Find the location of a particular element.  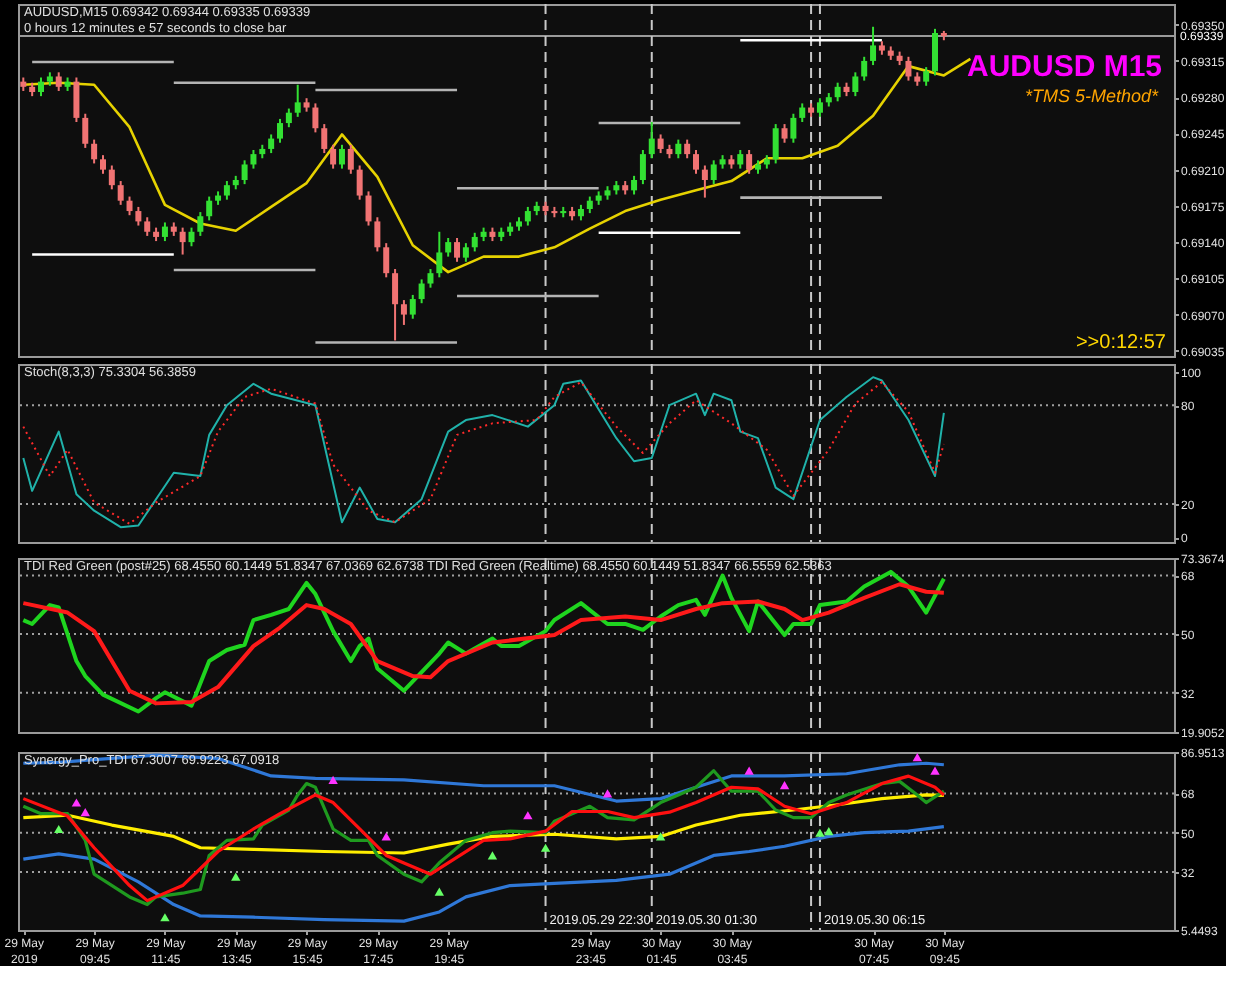

annotation: >>0:12:57 is located at coordinates (1121, 343).